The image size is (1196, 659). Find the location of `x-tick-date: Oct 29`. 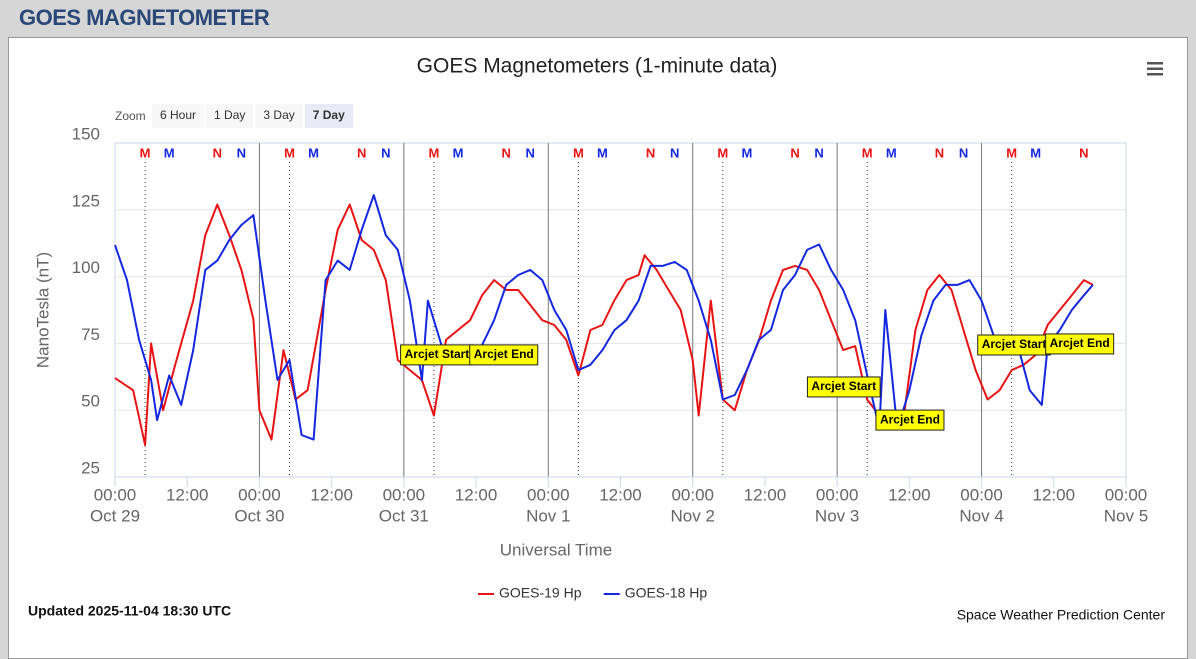

x-tick-date: Oct 29 is located at coordinates (115, 515).